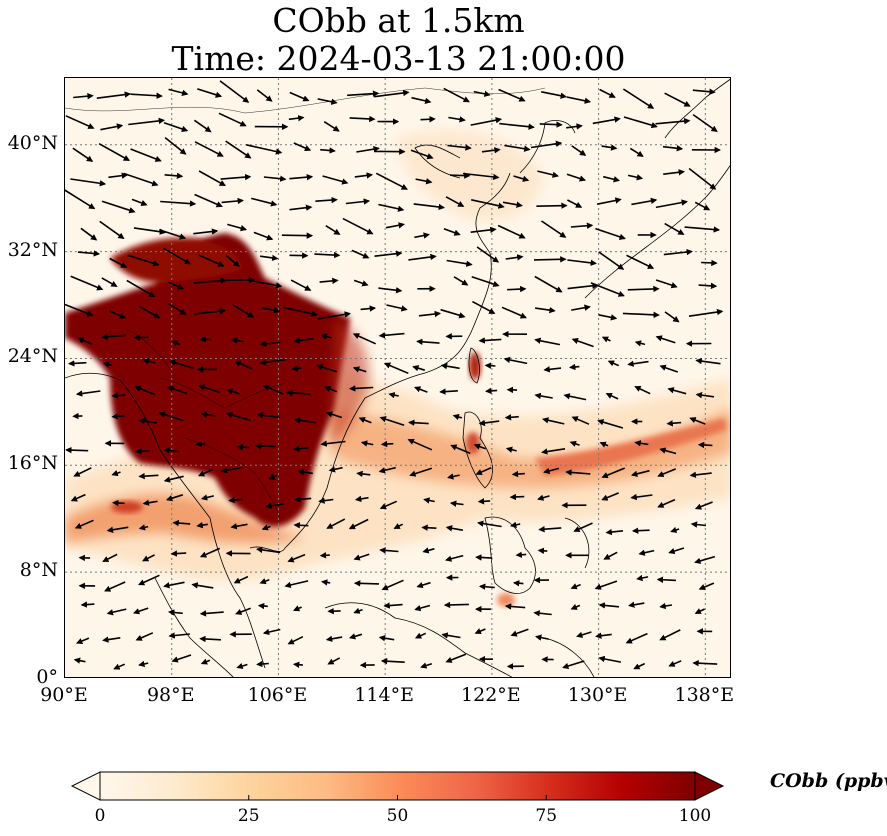  I want to click on lon-tick-label: 90°E, so click(64, 695).